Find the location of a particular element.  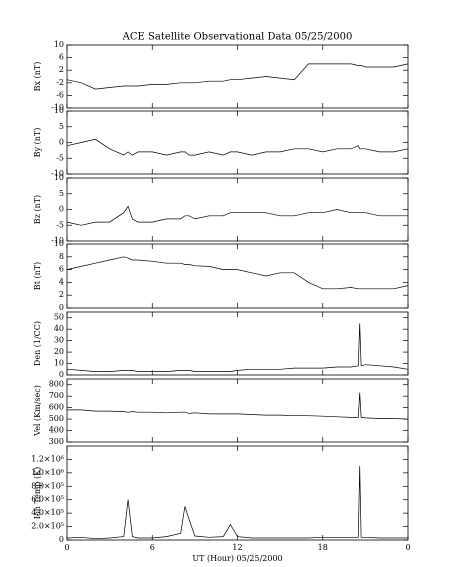

y-tick-label: 500 is located at coordinates (56, 418).